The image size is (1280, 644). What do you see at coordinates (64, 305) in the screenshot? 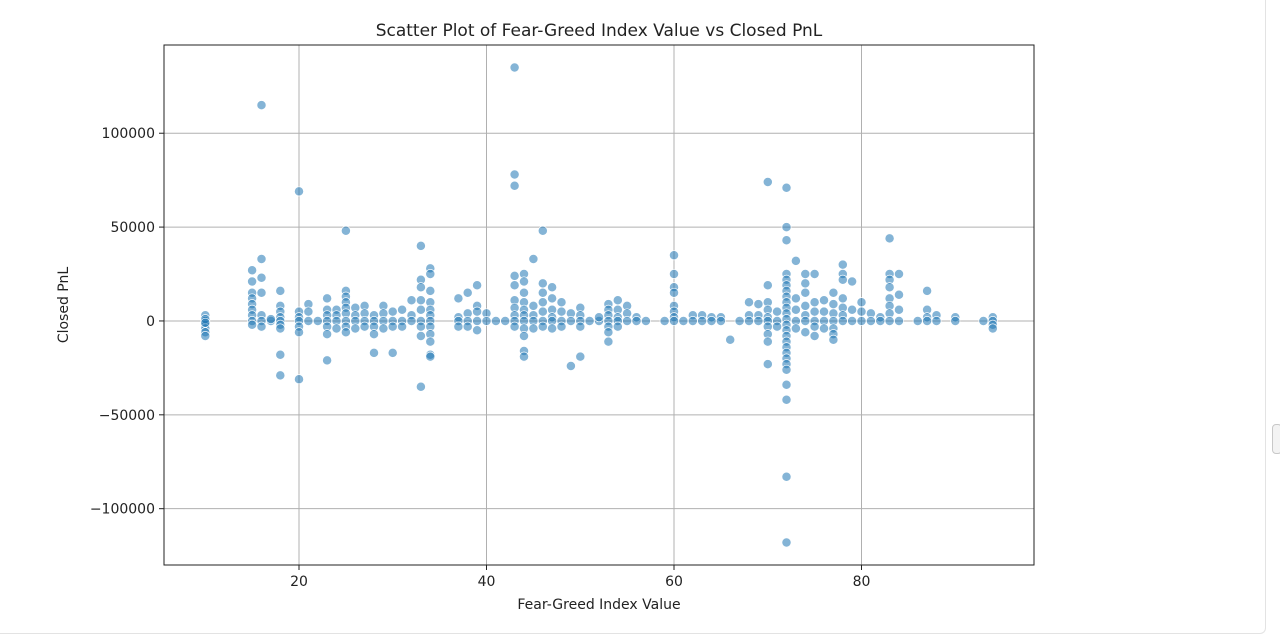
I see `y-axis-label: Closed PnL` at bounding box center [64, 305].